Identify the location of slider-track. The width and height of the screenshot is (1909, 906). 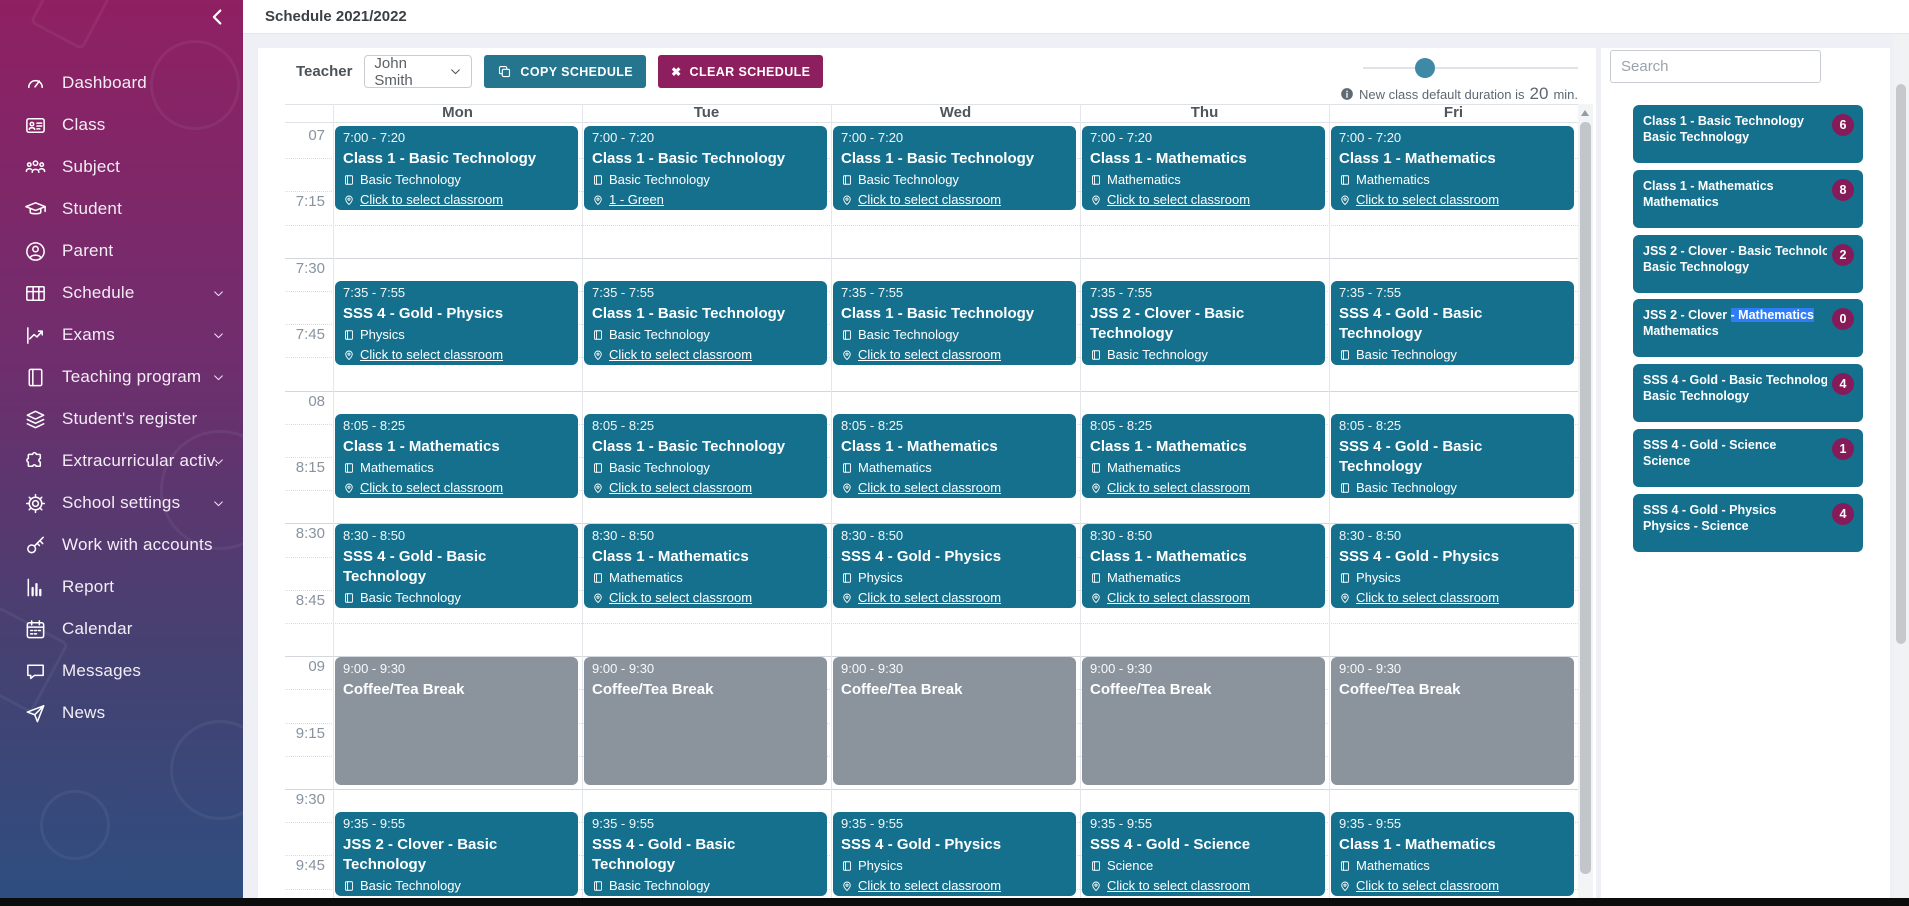
(1470, 68).